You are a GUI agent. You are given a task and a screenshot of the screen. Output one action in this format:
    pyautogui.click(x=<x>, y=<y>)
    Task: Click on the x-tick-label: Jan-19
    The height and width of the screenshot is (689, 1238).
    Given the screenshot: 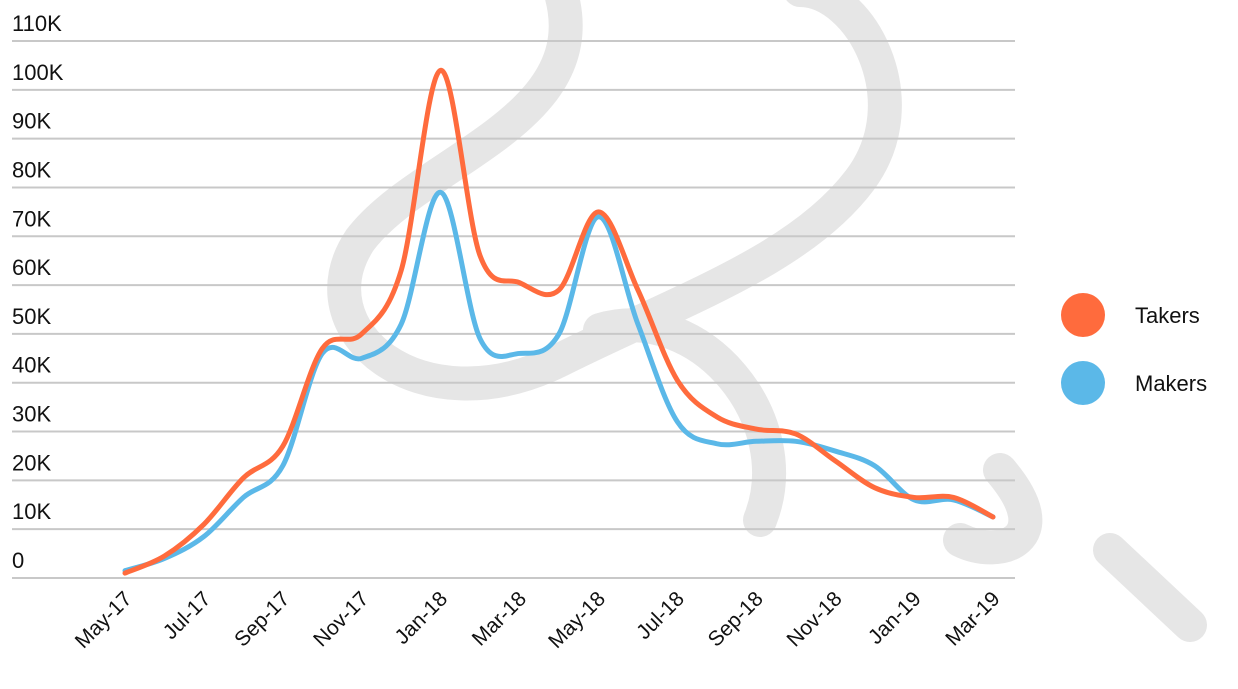 What is the action you would take?
    pyautogui.click(x=895, y=618)
    